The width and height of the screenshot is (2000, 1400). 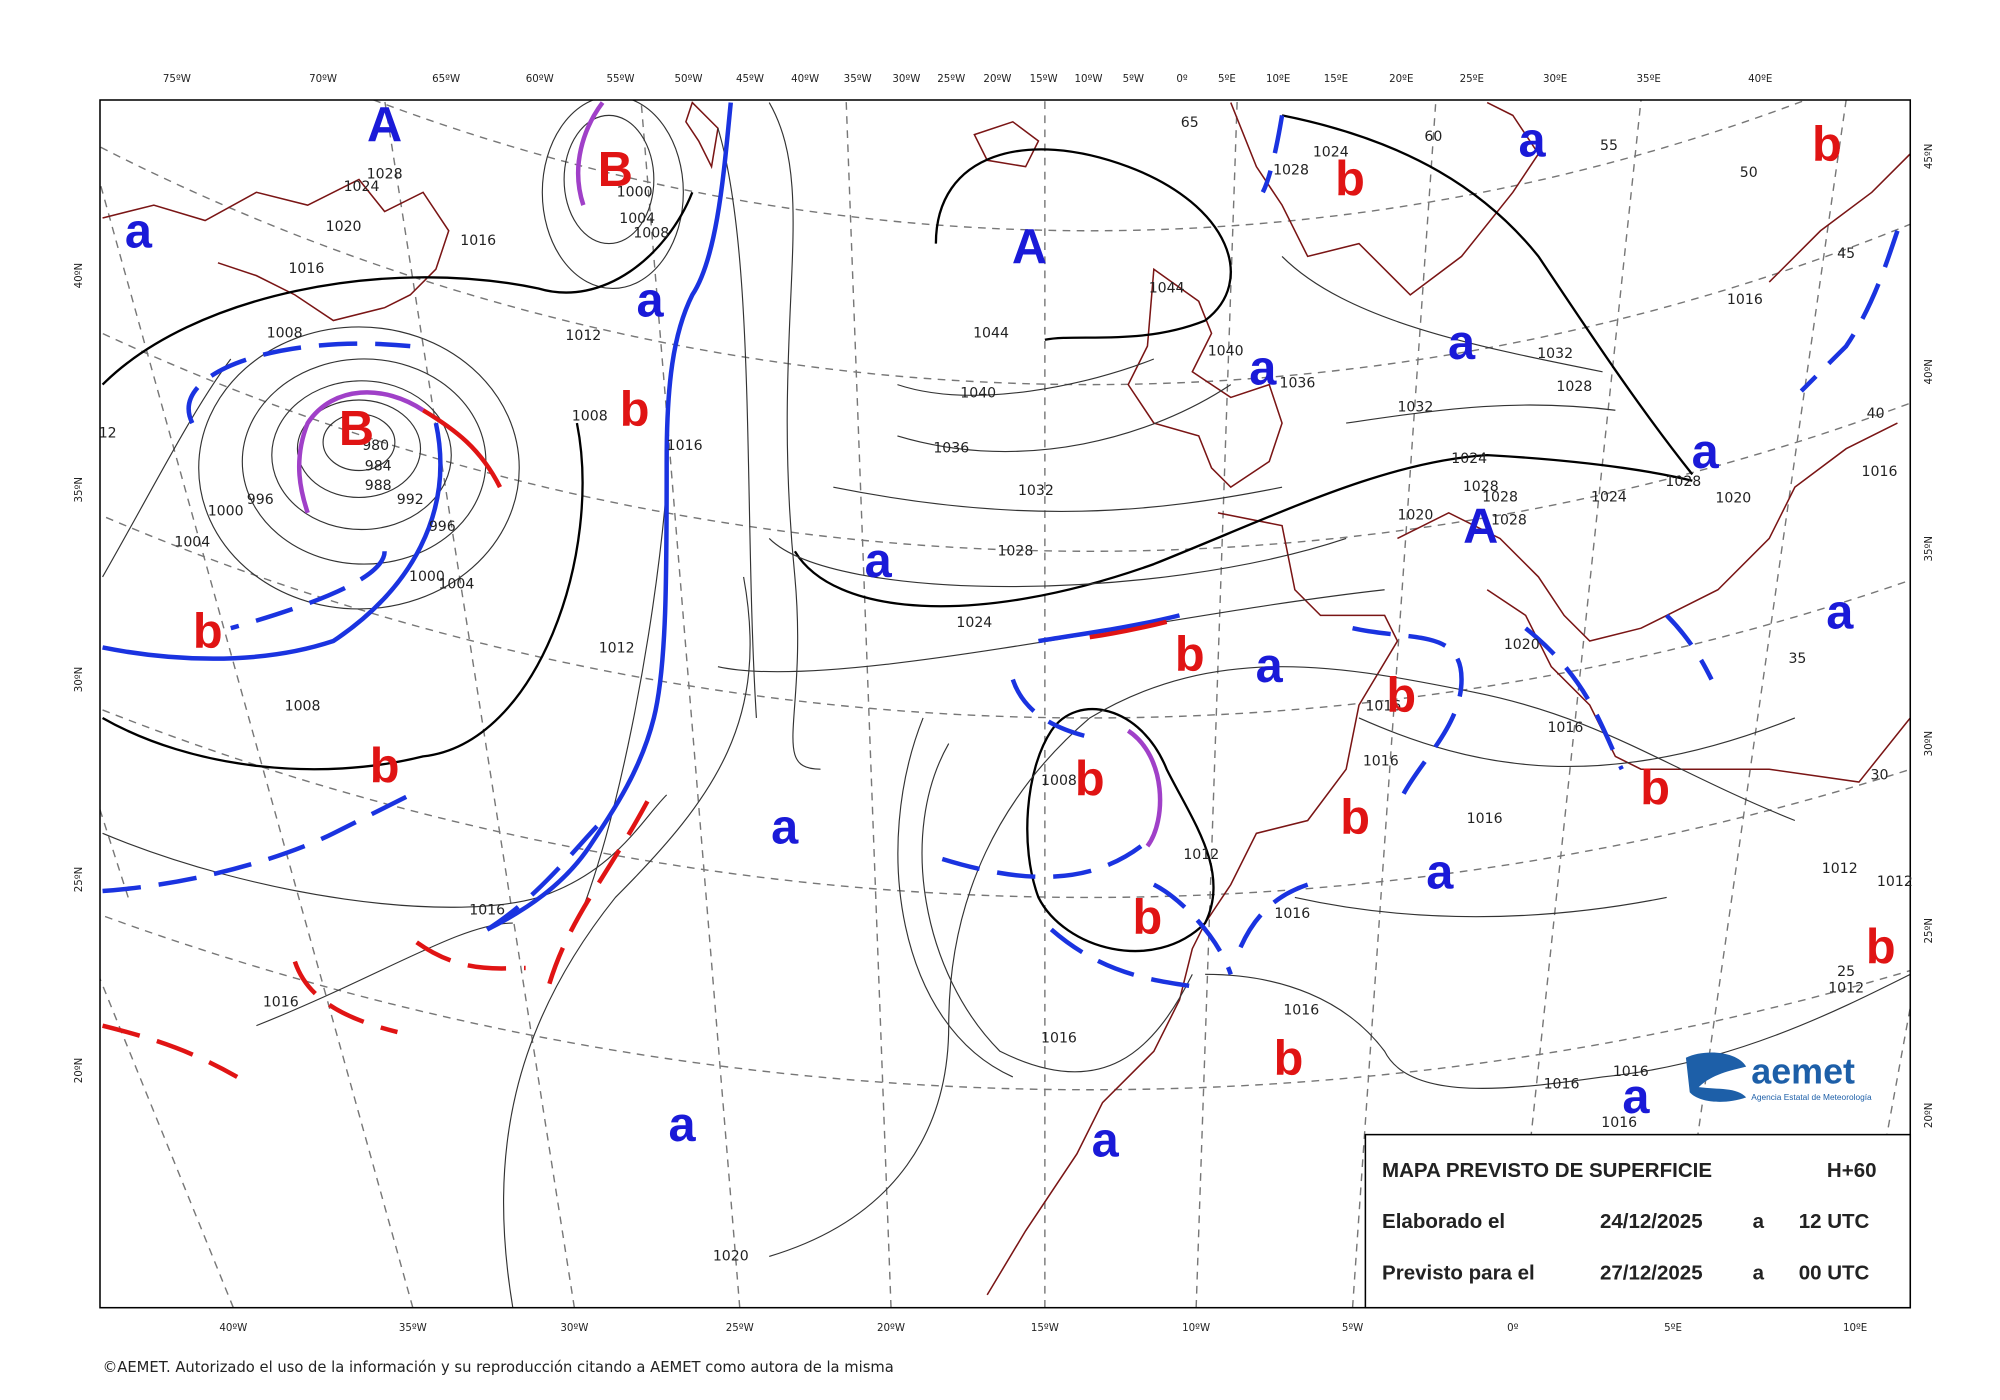 I want to click on lon-label: 20ºE, so click(x=1401, y=79).